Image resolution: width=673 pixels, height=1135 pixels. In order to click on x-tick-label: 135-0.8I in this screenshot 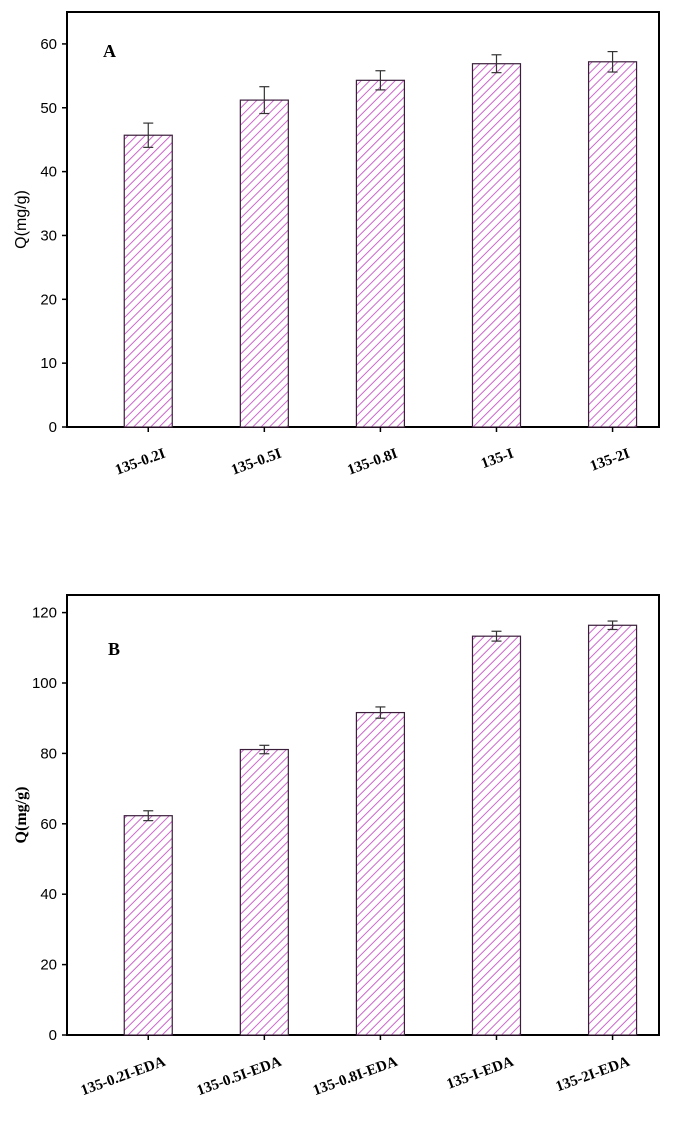, I will do `click(372, 462)`.